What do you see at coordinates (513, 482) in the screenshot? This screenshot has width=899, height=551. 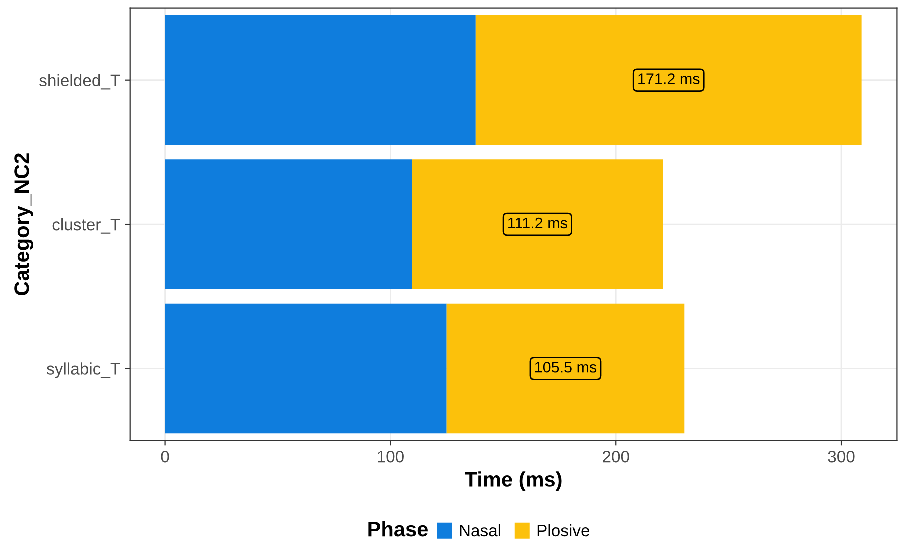 I see `x-axis-title: Time (ms)` at bounding box center [513, 482].